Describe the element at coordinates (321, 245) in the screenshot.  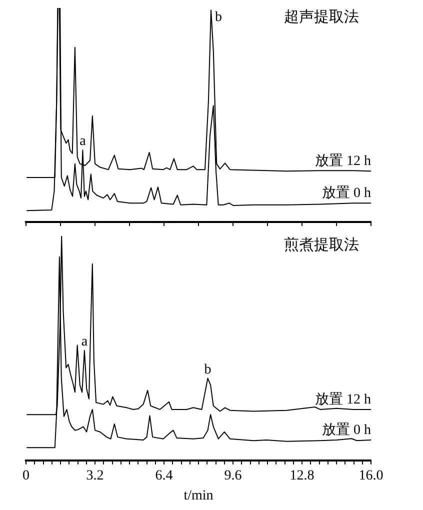
I see `chart-title: 煎煮提取法` at that location.